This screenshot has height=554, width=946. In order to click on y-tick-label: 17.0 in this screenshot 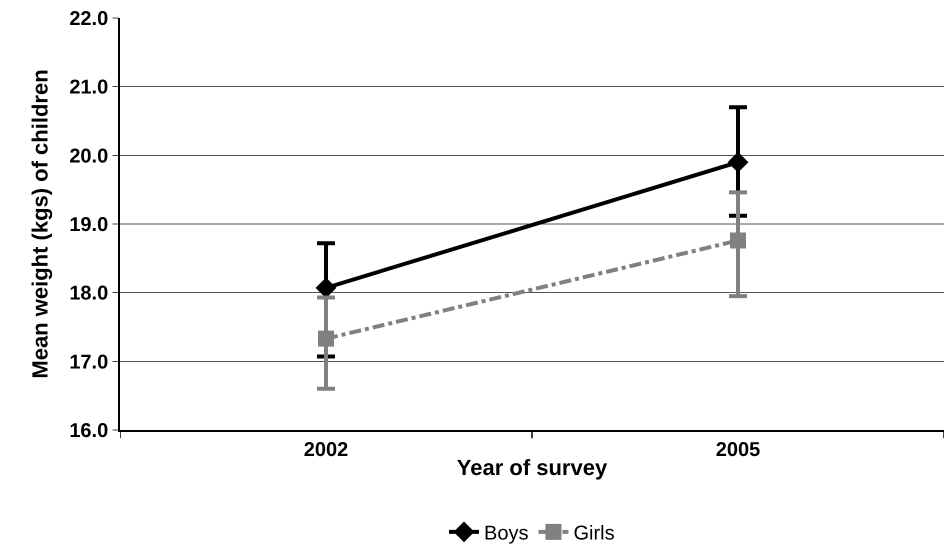, I will do `click(88, 362)`.